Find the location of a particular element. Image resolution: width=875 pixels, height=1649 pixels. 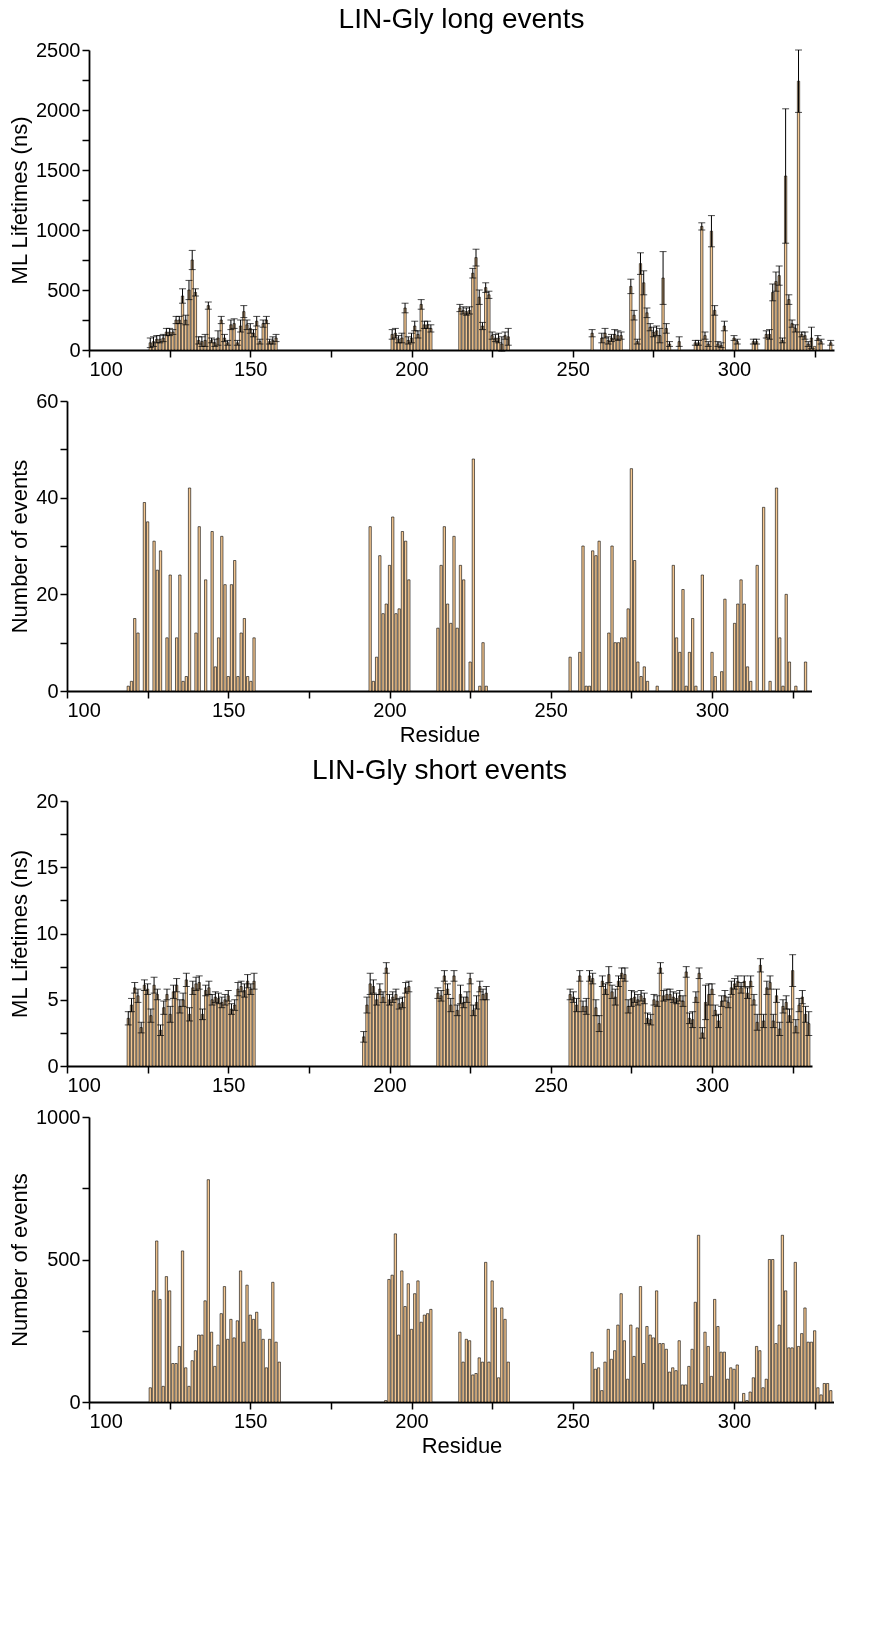

y-tick-label: 1500 is located at coordinates (58, 169).